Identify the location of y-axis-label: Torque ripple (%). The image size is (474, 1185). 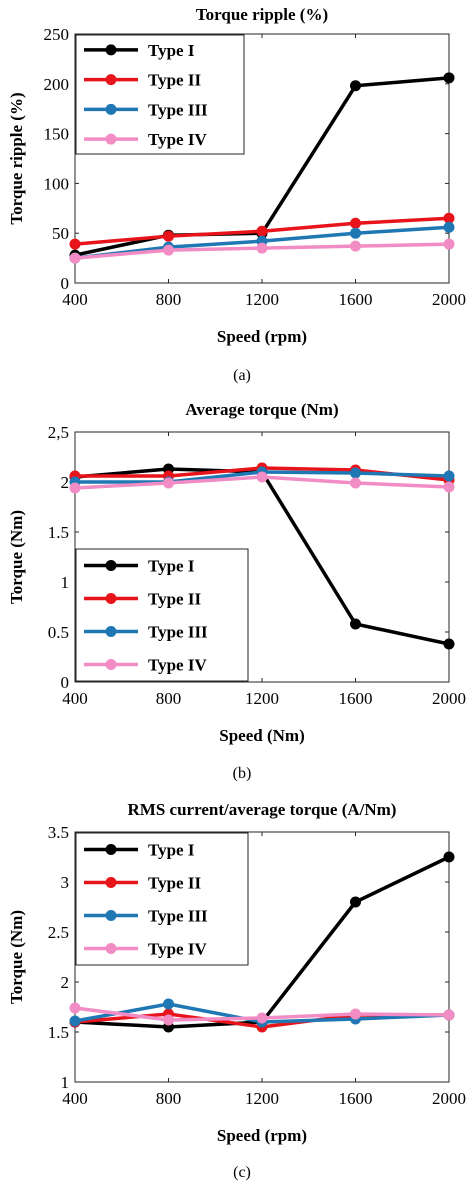
(16, 158).